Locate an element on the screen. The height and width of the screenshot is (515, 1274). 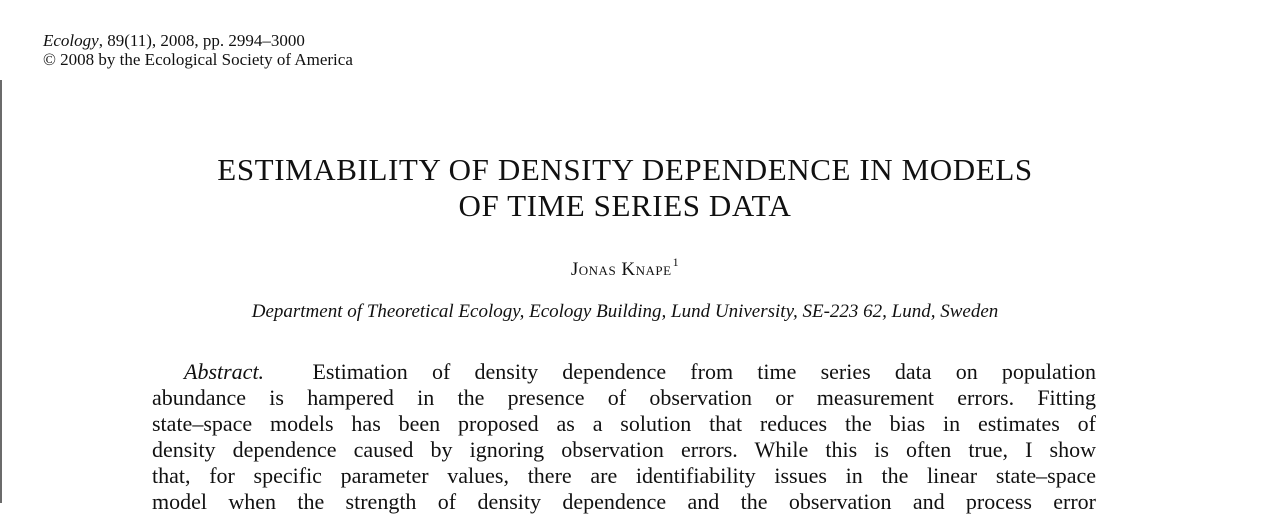
citation-details: , 89(11), 2008, pp. 2994–3000 is located at coordinates (201, 40).